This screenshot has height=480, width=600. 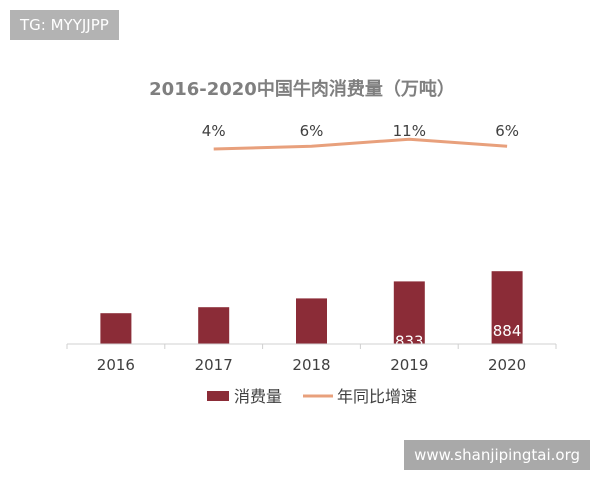 I want to click on bar-2017, so click(x=214, y=325).